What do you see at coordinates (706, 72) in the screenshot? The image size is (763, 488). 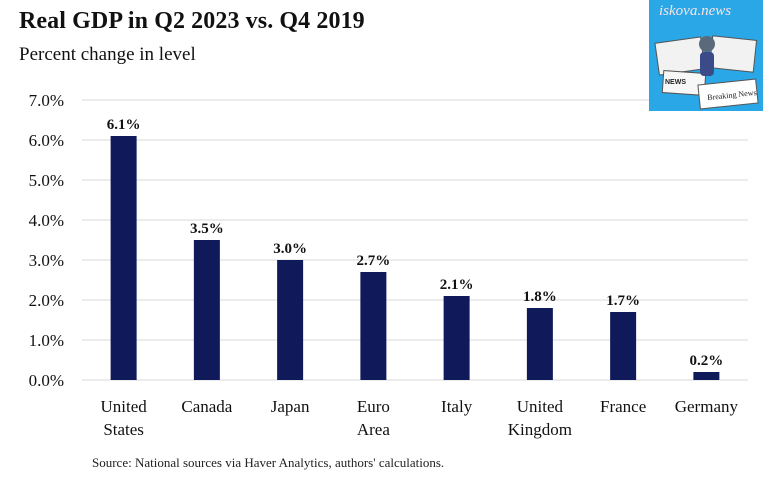 I see `newspaper-icon: NEWS Breaking News` at bounding box center [706, 72].